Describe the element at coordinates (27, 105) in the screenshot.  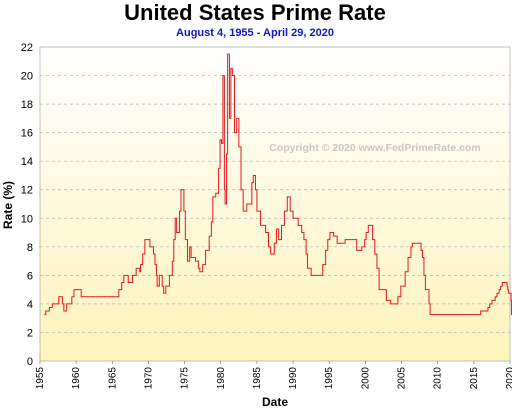
I see `y-tick-label: 18` at that location.